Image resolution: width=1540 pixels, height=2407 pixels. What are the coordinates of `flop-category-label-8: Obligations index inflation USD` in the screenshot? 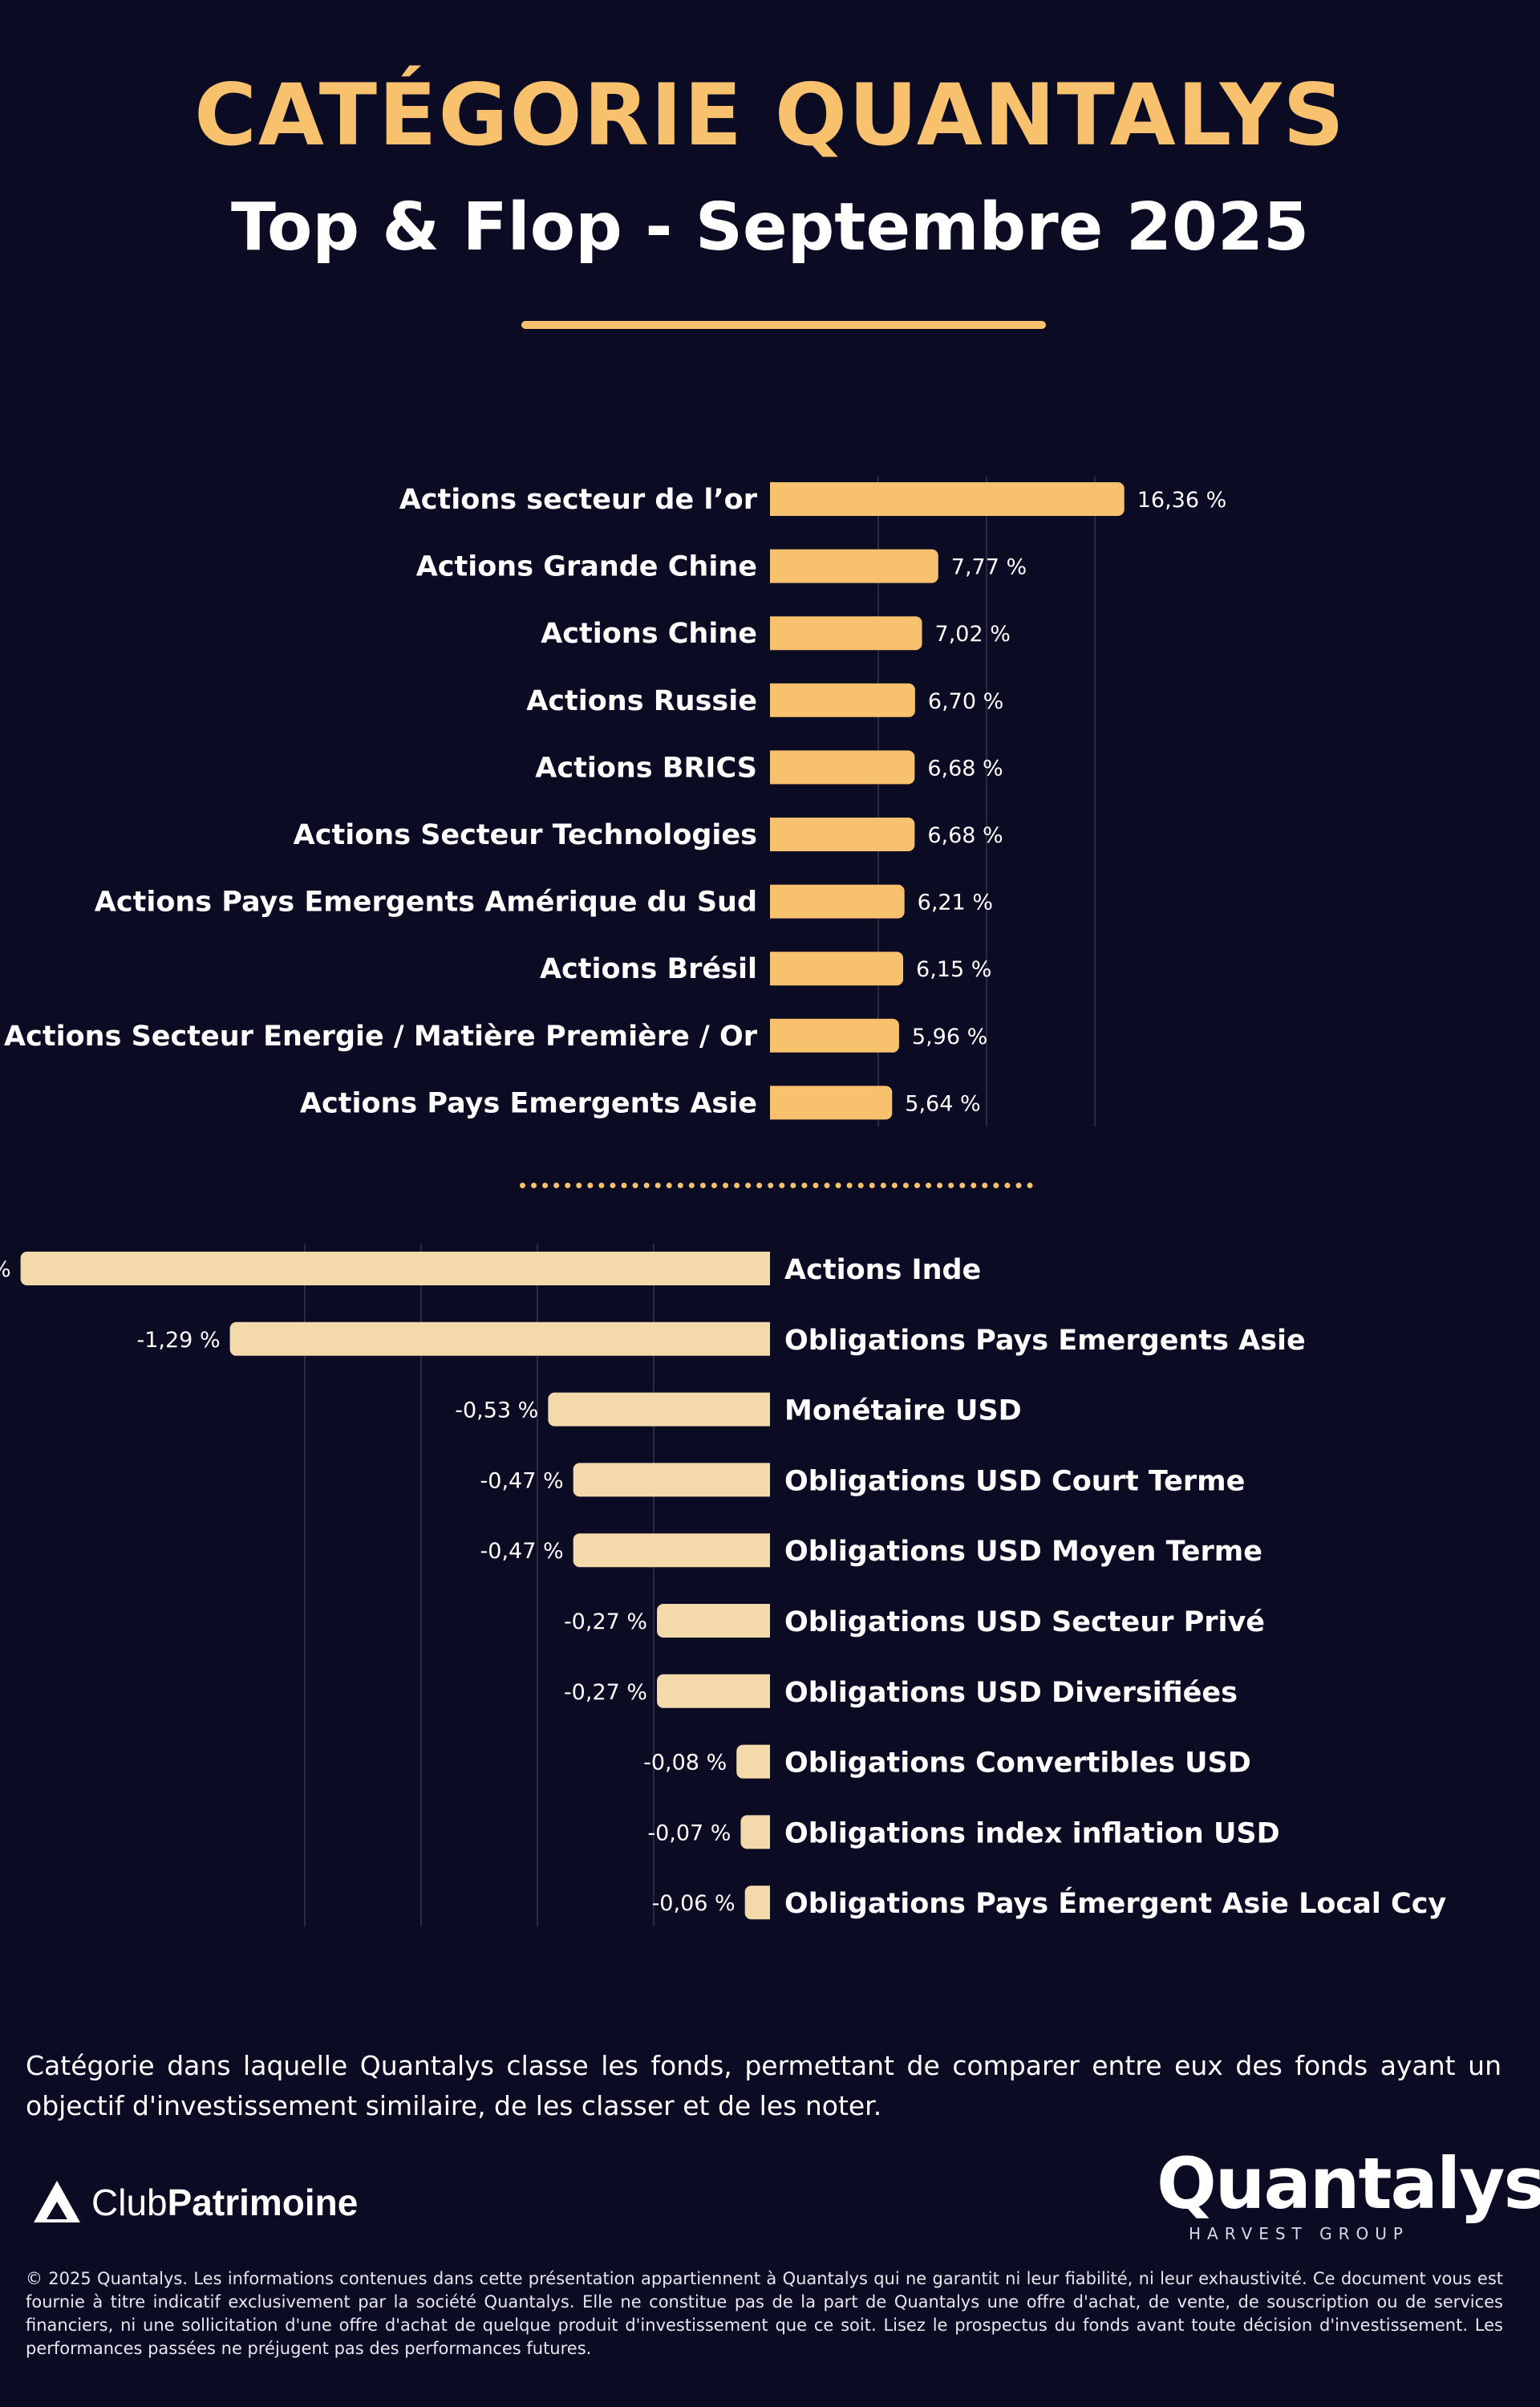 It's located at (1032, 1833).